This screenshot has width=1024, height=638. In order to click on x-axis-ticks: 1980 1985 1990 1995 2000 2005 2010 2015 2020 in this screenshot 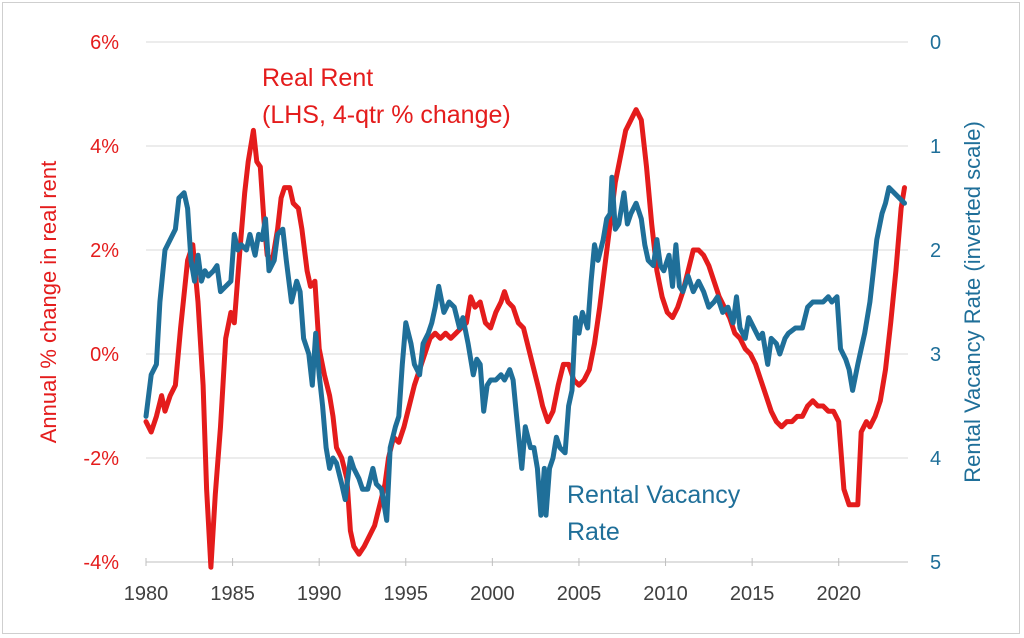, I will do `click(516, 581)`.